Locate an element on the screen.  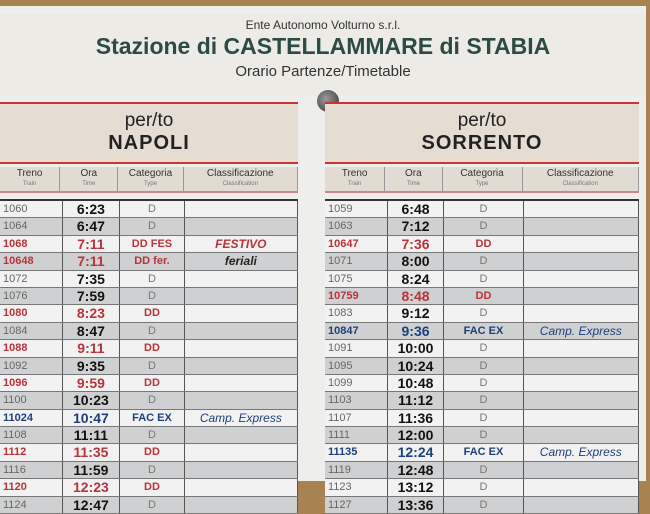
time: 11:12 is located at coordinates (416, 400).